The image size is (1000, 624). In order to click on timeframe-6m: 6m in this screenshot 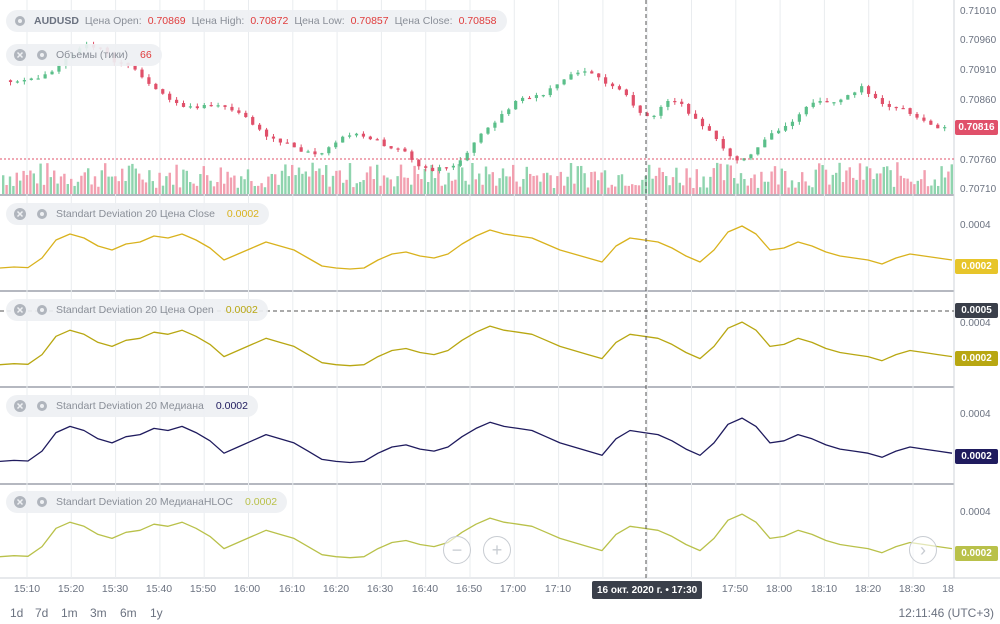, I will do `click(128, 613)`.